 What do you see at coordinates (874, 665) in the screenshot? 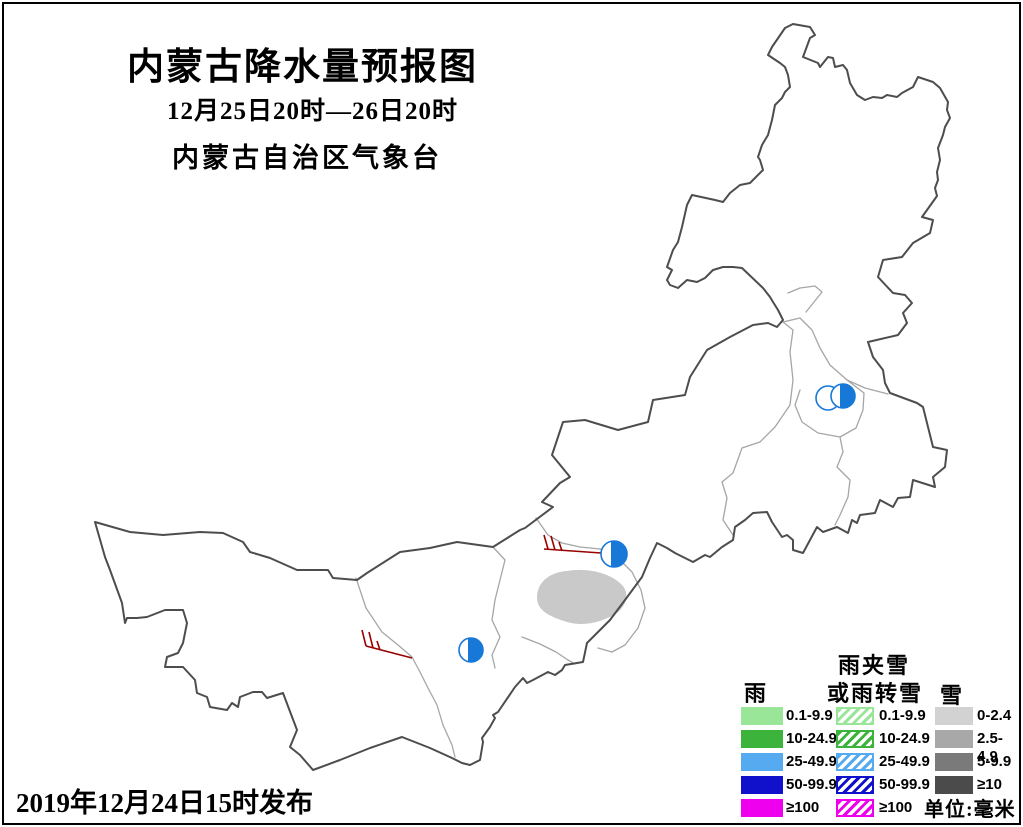
I see `legend-header-sleet: 雨夹雪` at bounding box center [874, 665].